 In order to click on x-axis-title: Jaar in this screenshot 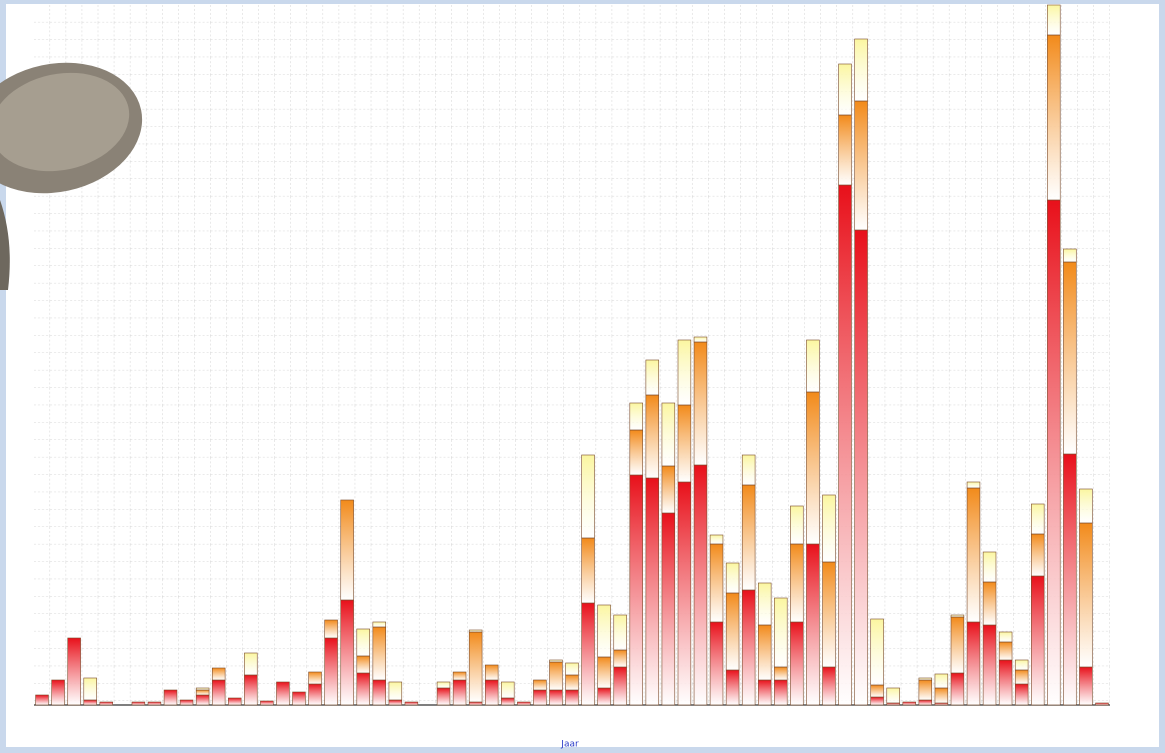, I will do `click(569, 745)`.